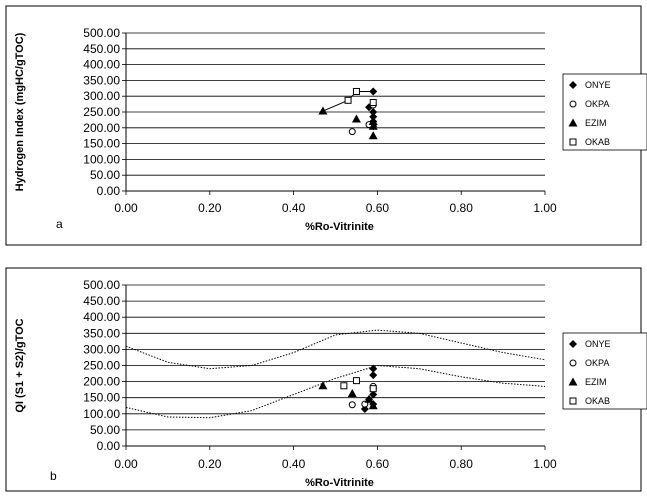  Describe the element at coordinates (20, 111) in the screenshot. I see `y-axis-label: Hydrogen Index (mgHC/gTOC)` at that location.